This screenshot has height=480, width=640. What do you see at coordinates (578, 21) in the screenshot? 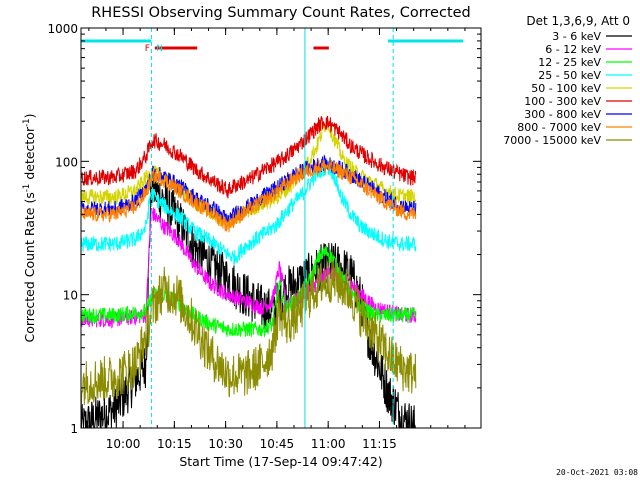
I see `legend-title: Det 1,3,6,9, Att 0` at bounding box center [578, 21].